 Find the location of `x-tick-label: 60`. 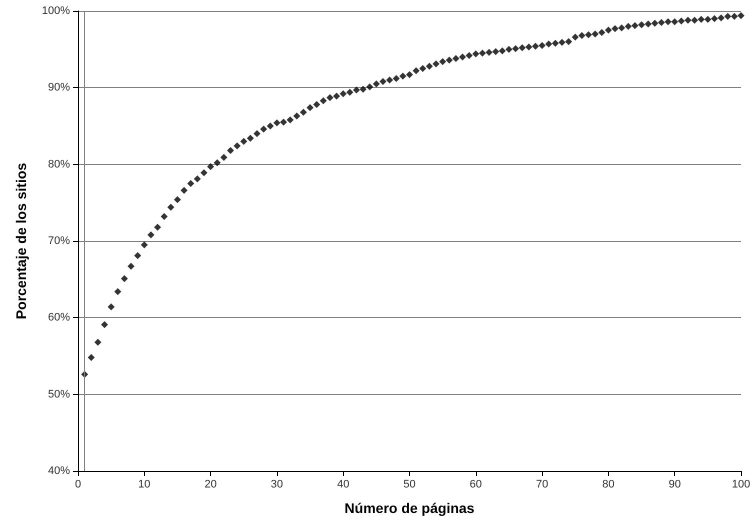

x-tick-label: 60 is located at coordinates (476, 484).